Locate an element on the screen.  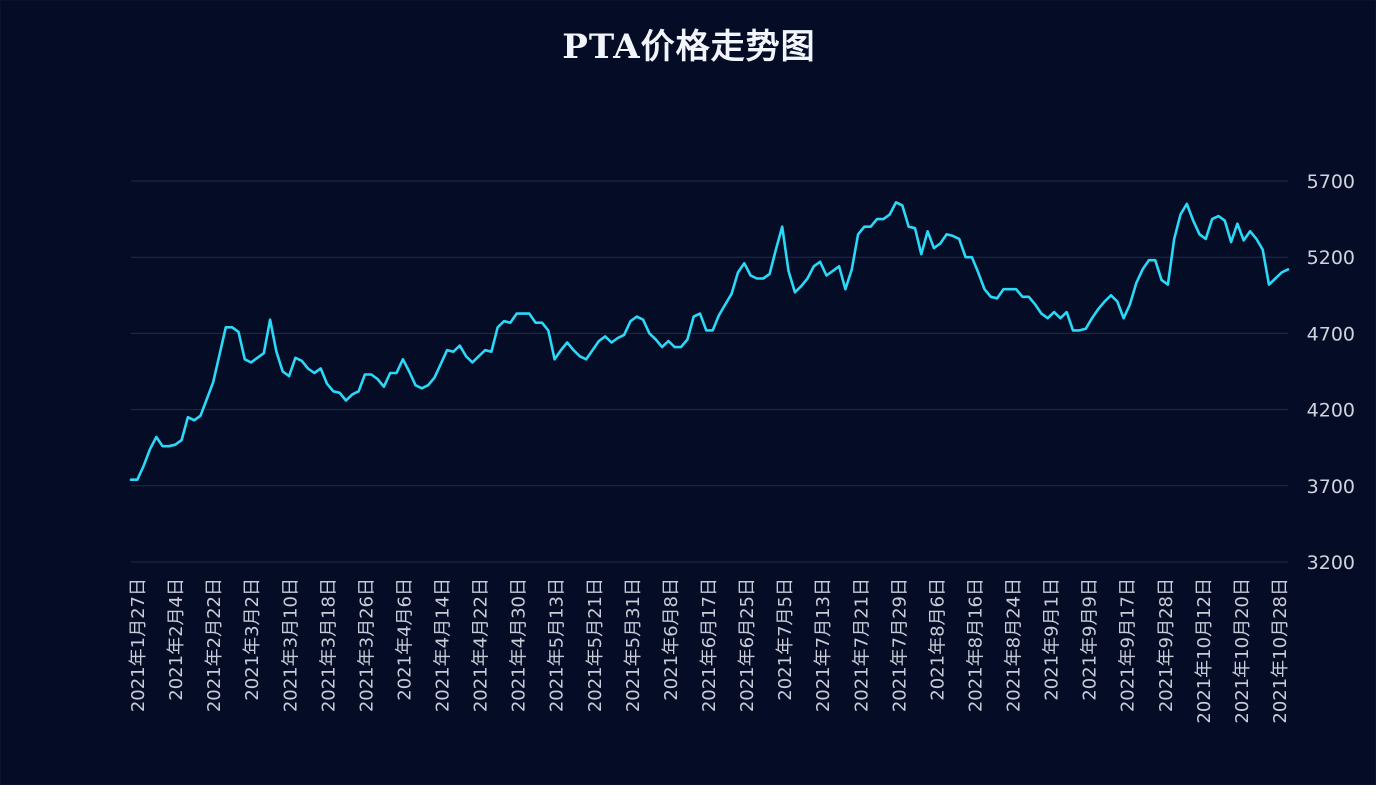
x-tick-label: 2021年4月30日 is located at coordinates (519, 645).